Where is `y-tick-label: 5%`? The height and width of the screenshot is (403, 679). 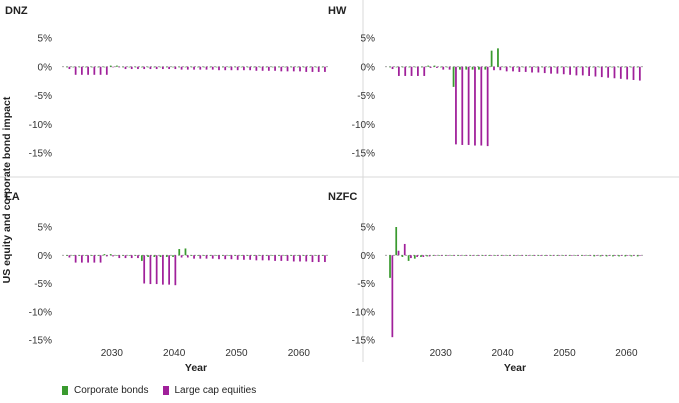 y-tick-label: 5% is located at coordinates (45, 228).